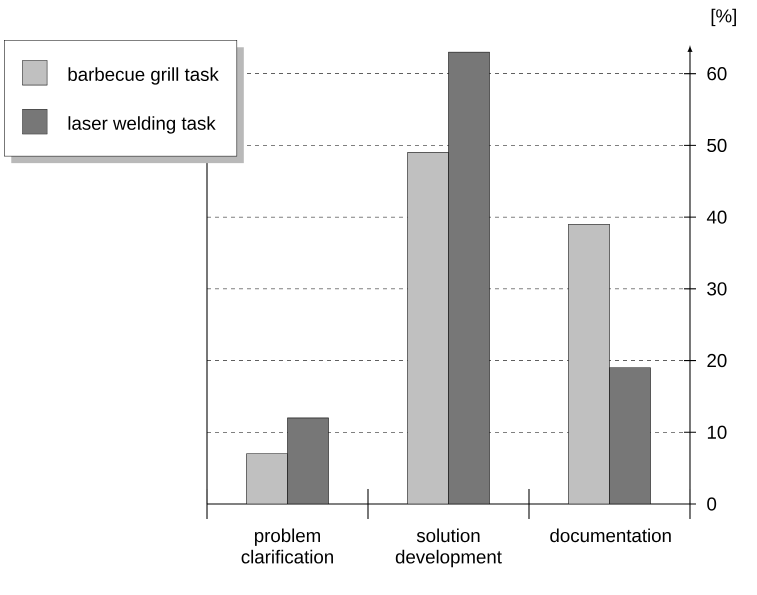 The width and height of the screenshot is (757, 595). I want to click on y-tick-label: 20, so click(717, 361).